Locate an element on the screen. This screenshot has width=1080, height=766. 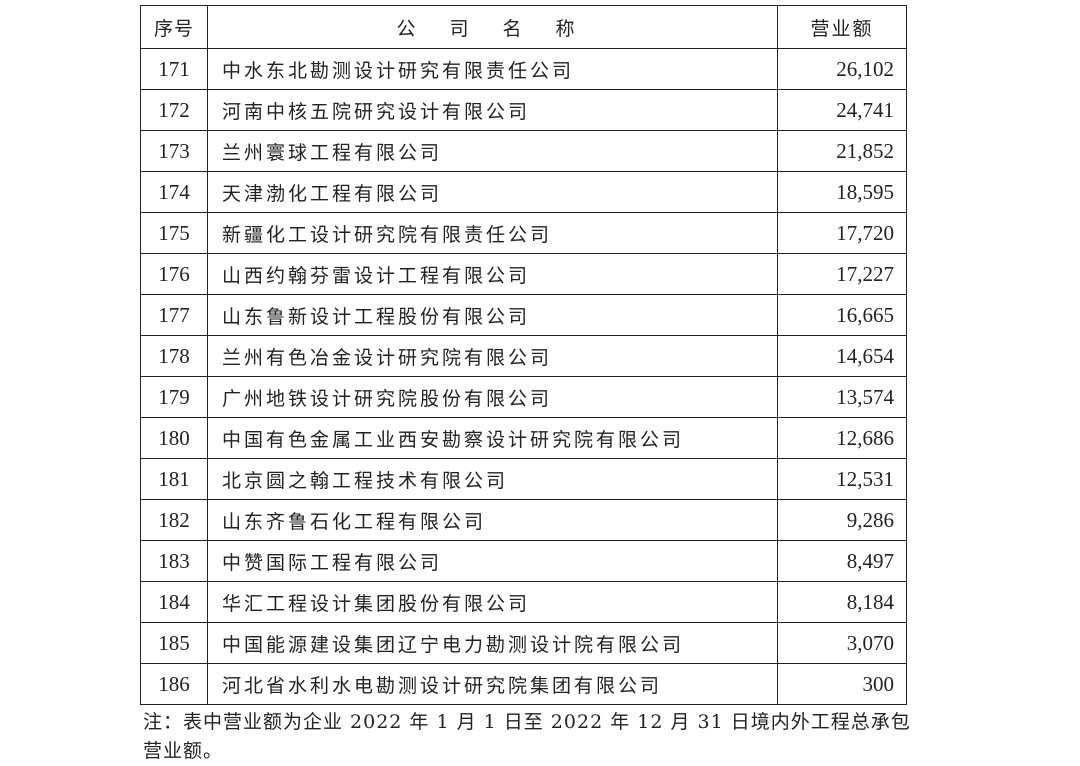
row-revenue: 21,852 is located at coordinates (842, 151).